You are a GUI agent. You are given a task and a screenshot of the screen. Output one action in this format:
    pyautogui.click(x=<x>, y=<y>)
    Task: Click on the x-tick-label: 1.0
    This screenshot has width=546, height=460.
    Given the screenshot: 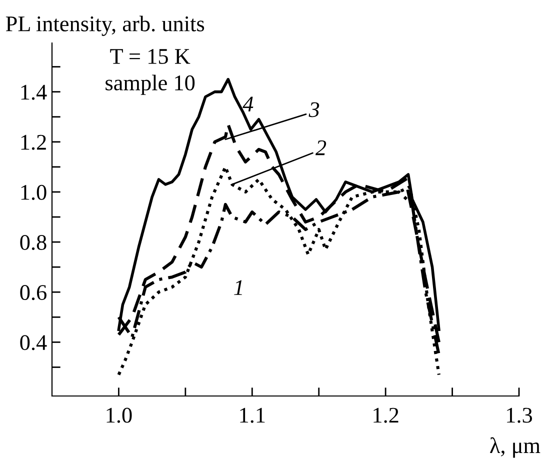 What is the action you would take?
    pyautogui.click(x=119, y=415)
    